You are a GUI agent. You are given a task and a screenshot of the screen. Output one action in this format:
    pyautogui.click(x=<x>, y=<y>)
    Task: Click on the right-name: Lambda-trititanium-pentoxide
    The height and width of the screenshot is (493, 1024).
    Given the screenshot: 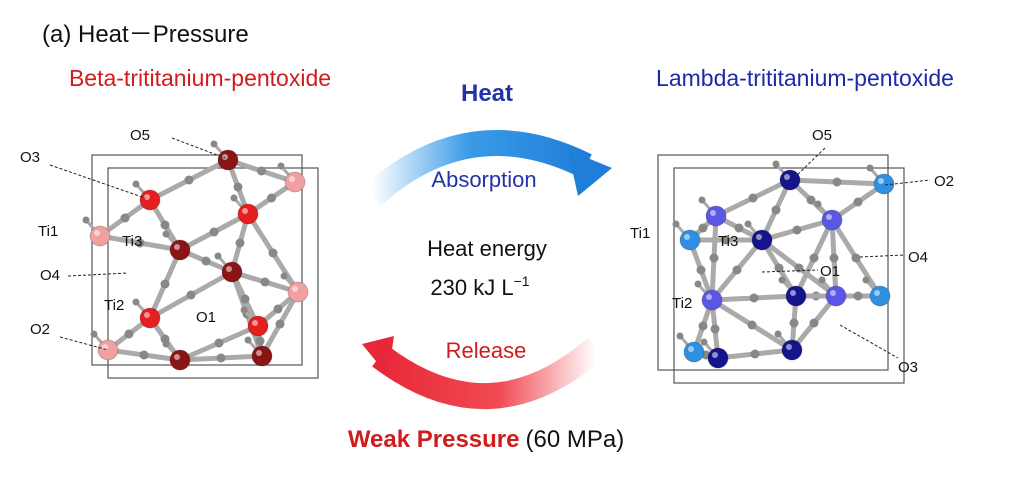 What is the action you would take?
    pyautogui.click(x=805, y=78)
    